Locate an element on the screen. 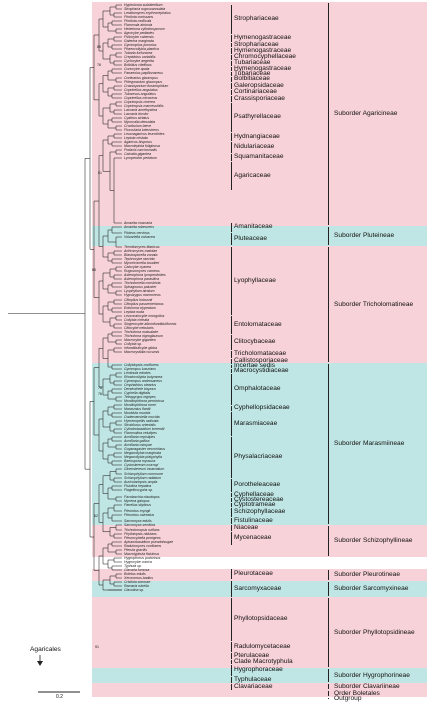 This screenshot has height=703, width=427. leaf-label: Tubaria furfuracea is located at coordinates (138, 53).